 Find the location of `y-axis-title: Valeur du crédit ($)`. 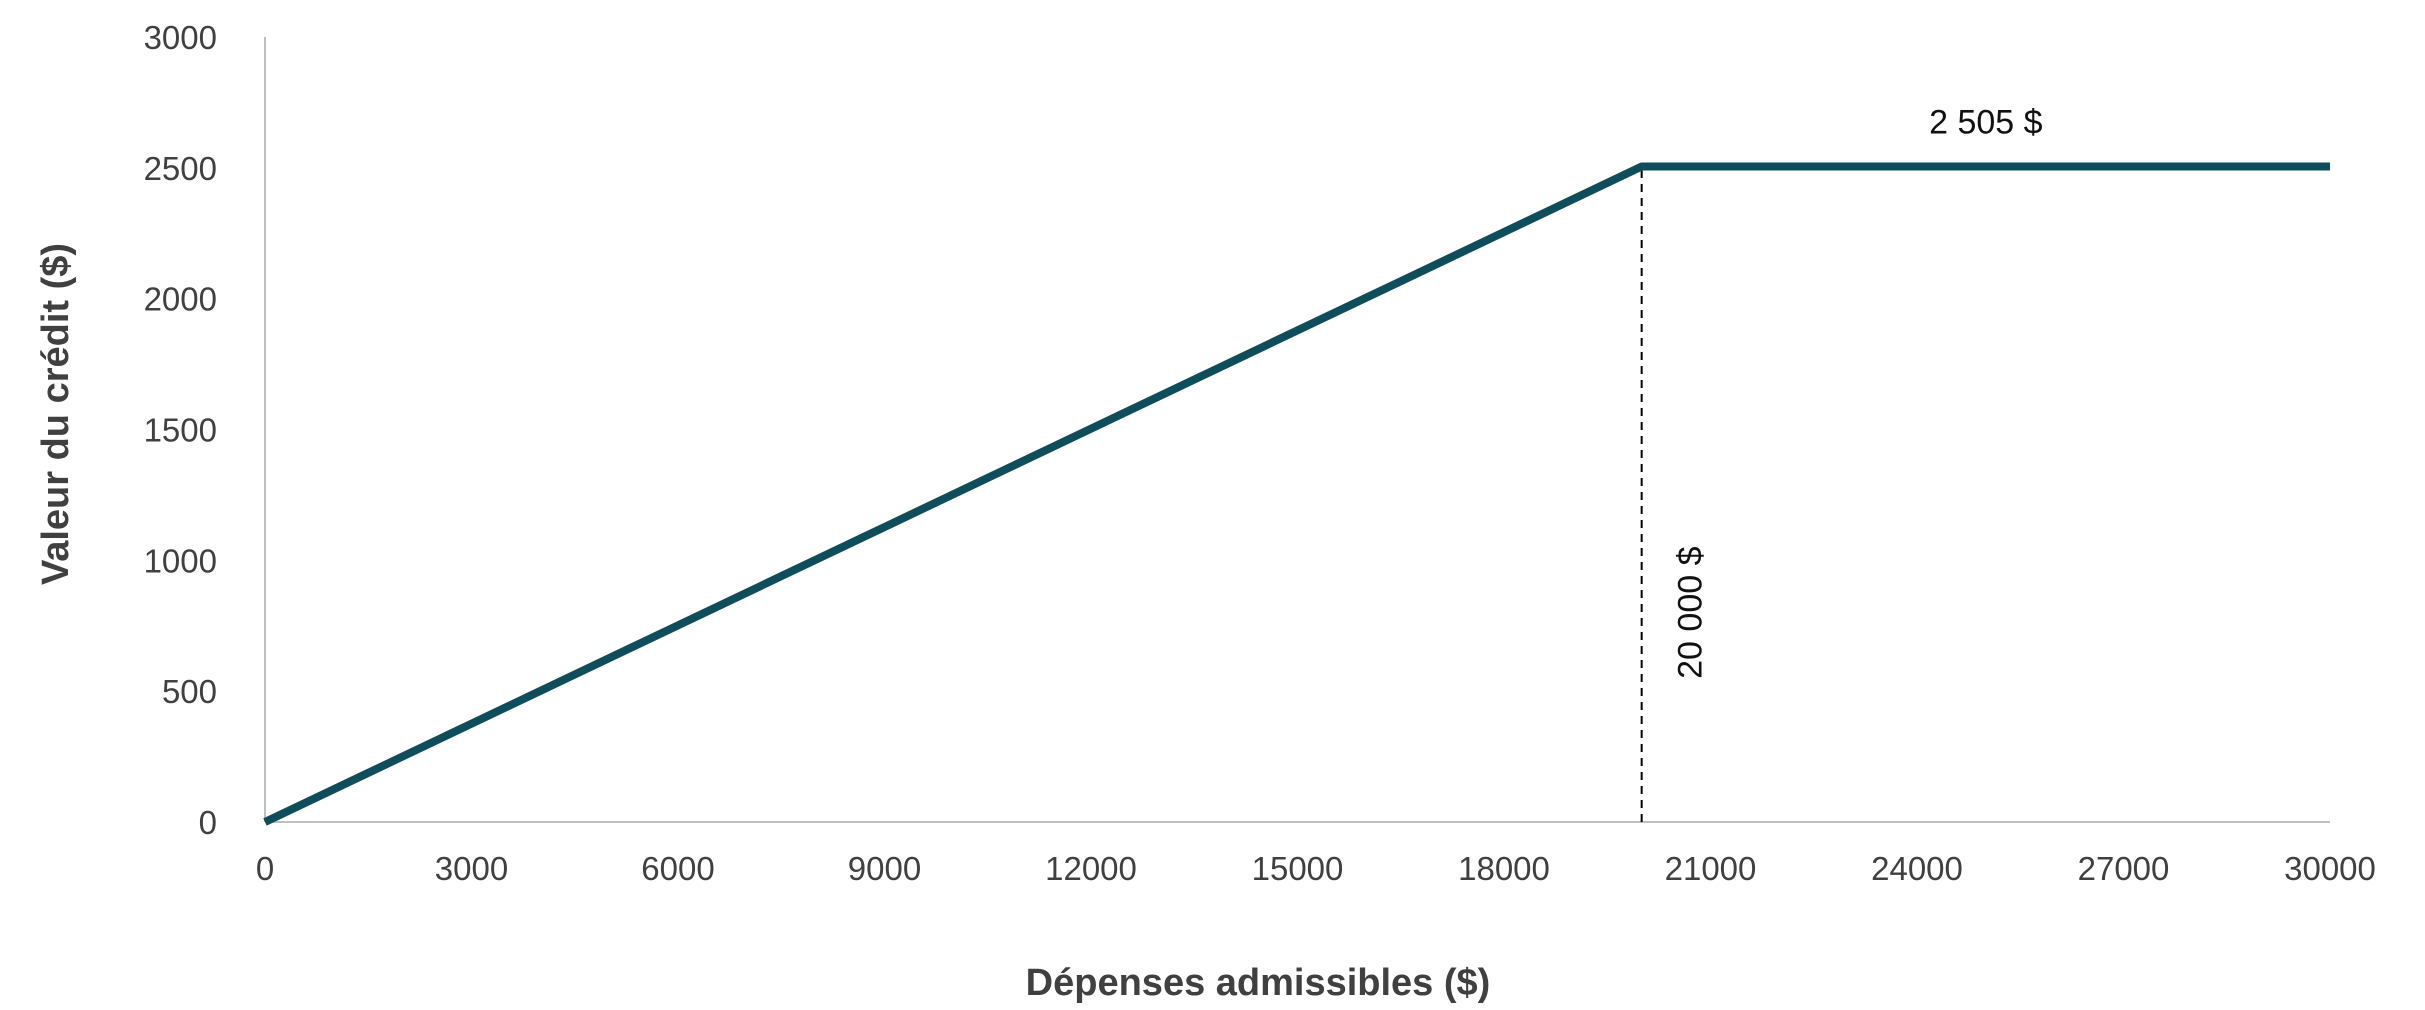

y-axis-title: Valeur du crédit ($) is located at coordinates (56, 414).